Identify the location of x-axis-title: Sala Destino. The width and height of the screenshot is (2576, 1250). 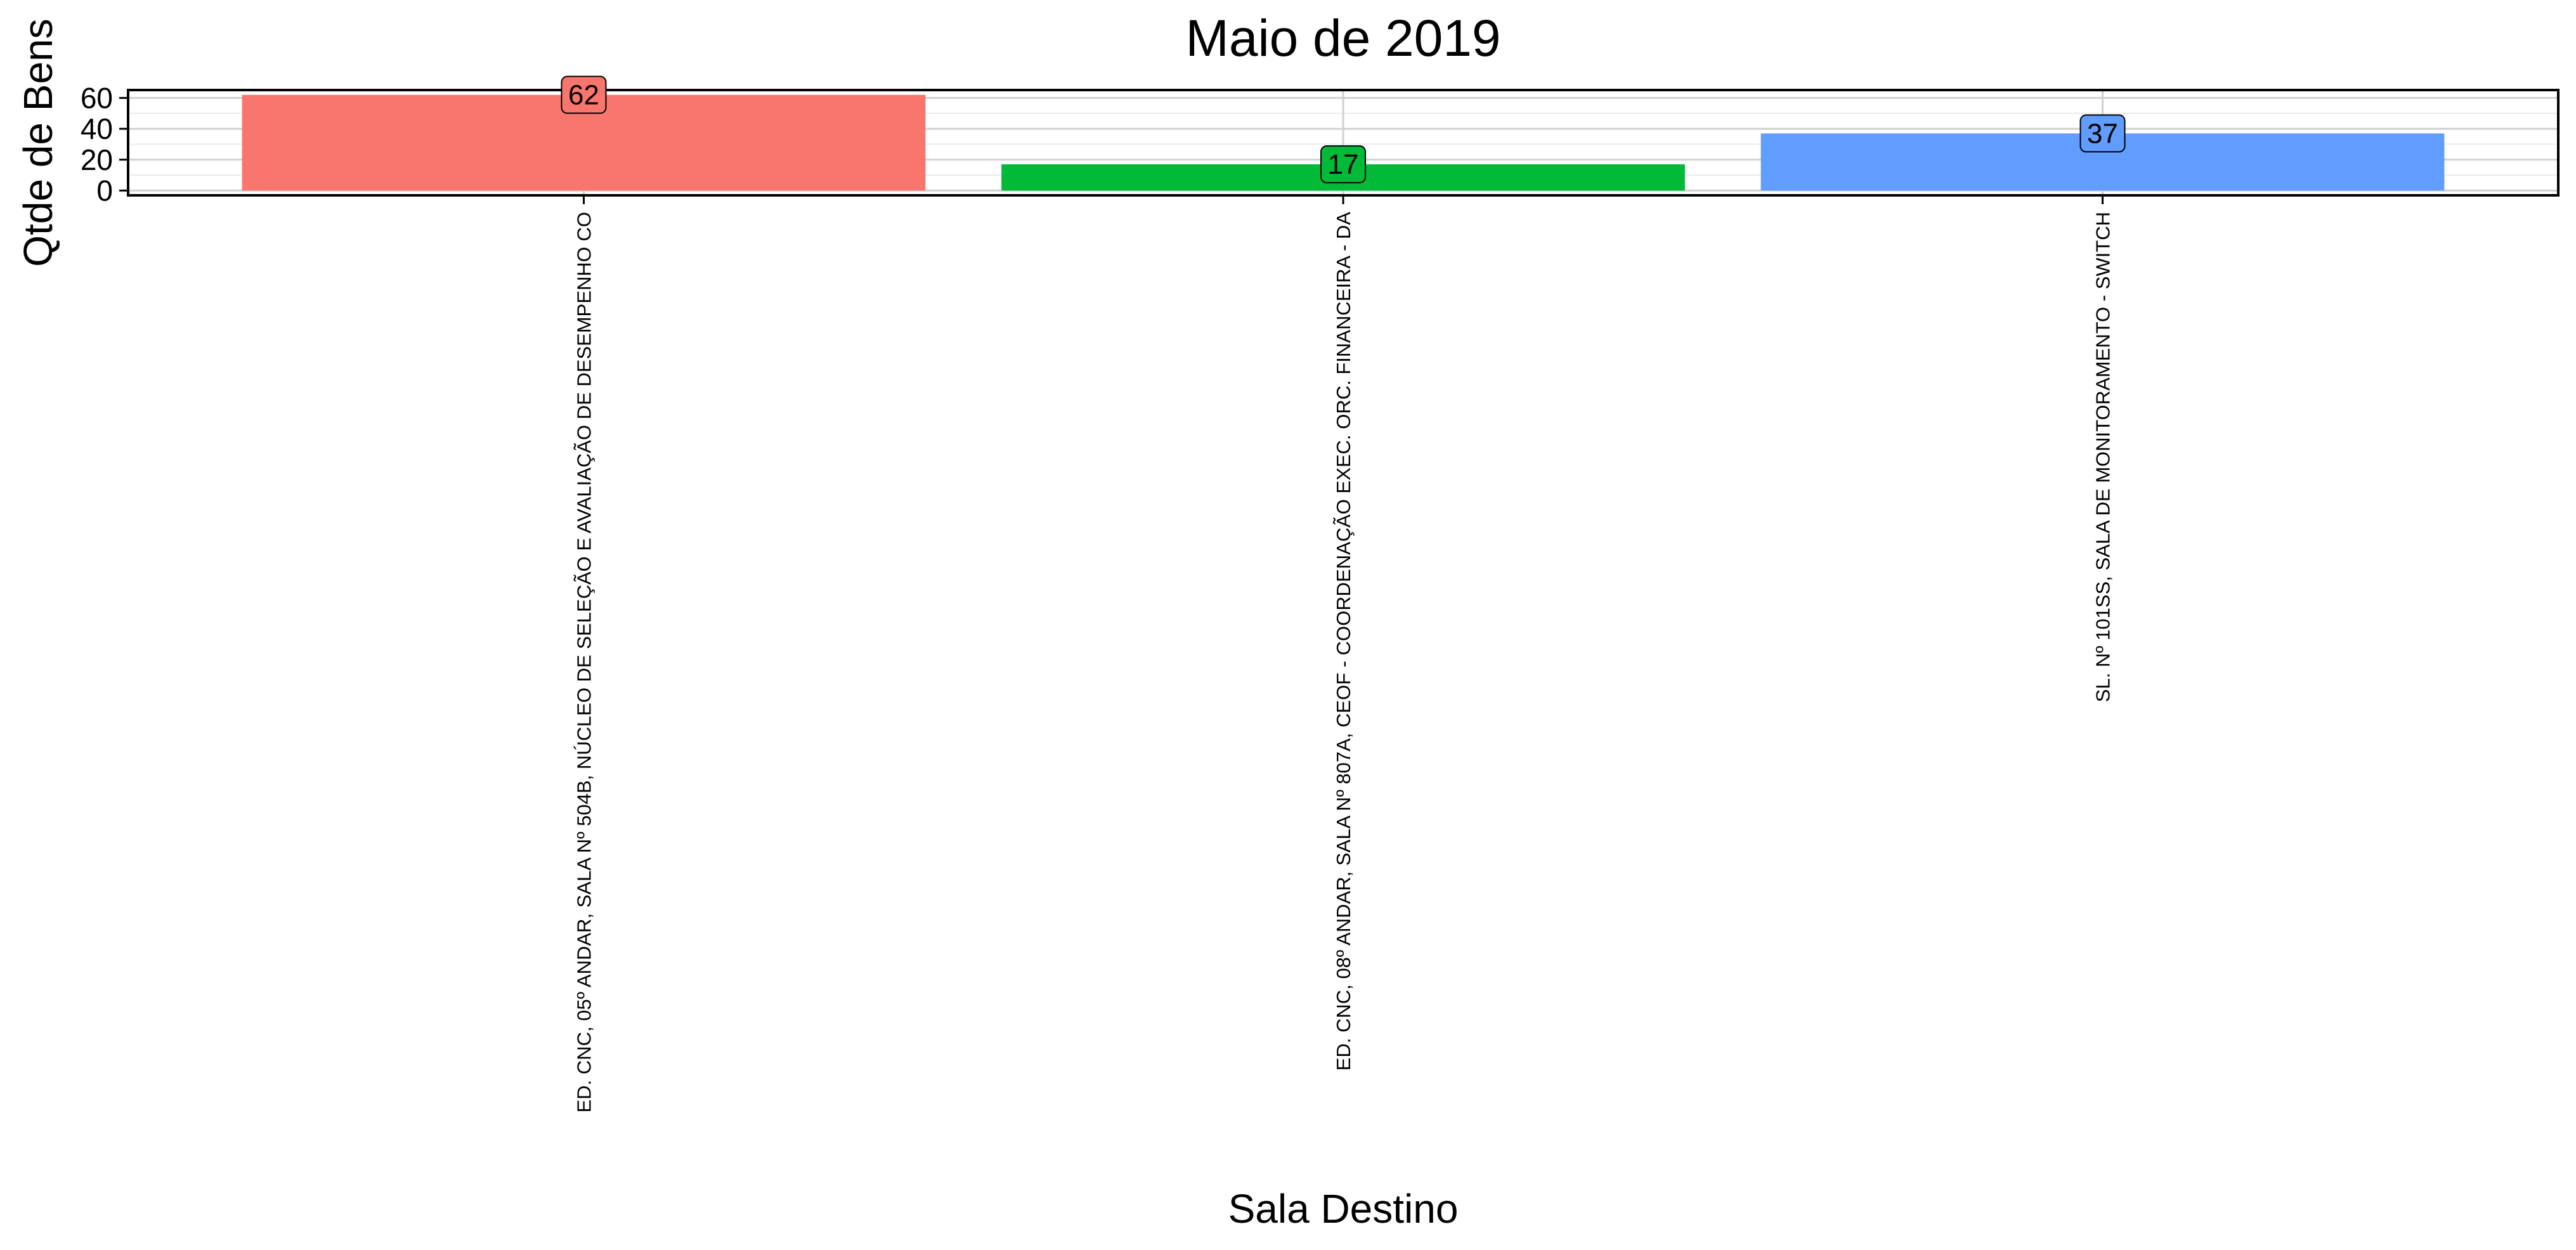
(1343, 1209).